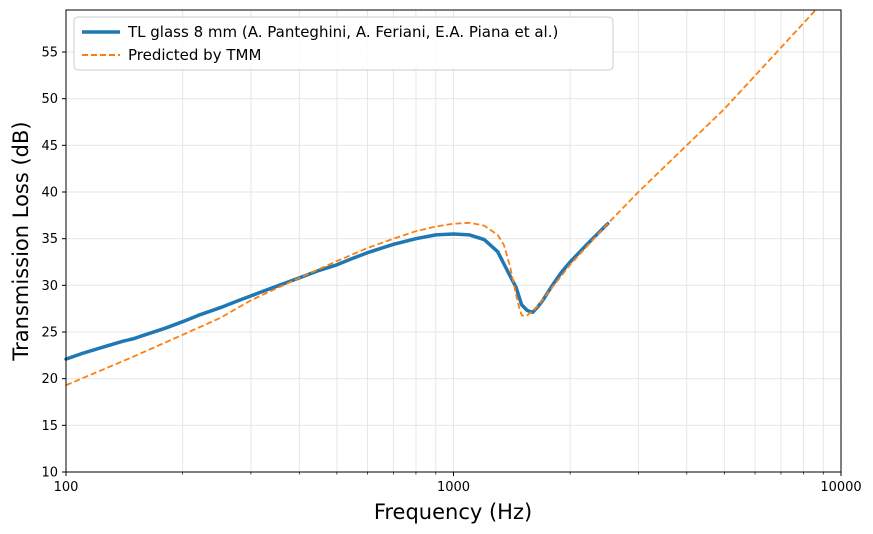  I want to click on y-tick-label: 20, so click(49, 379).